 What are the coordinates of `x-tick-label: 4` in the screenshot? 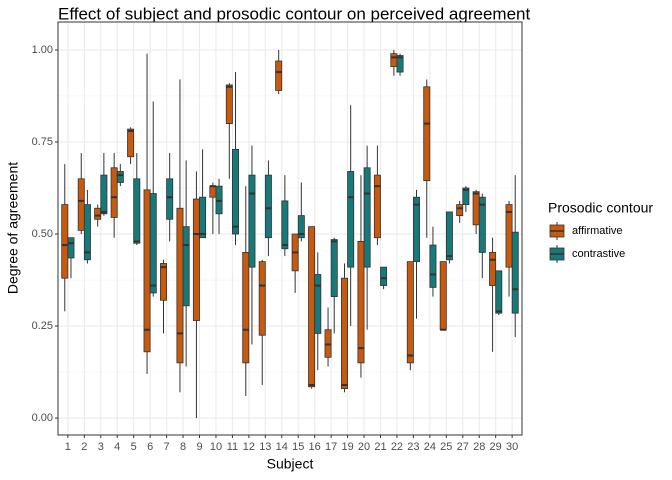 It's located at (117, 447).